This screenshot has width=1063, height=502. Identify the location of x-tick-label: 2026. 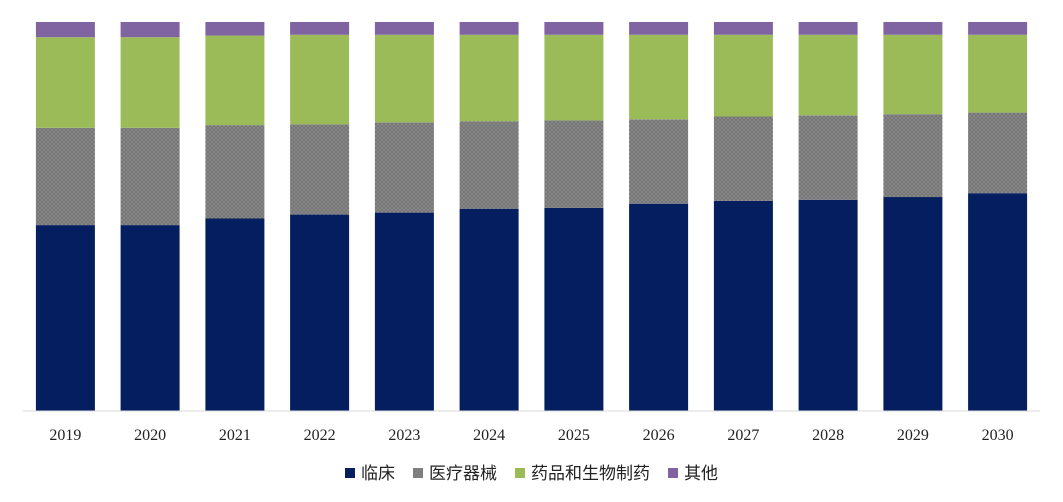
(659, 435).